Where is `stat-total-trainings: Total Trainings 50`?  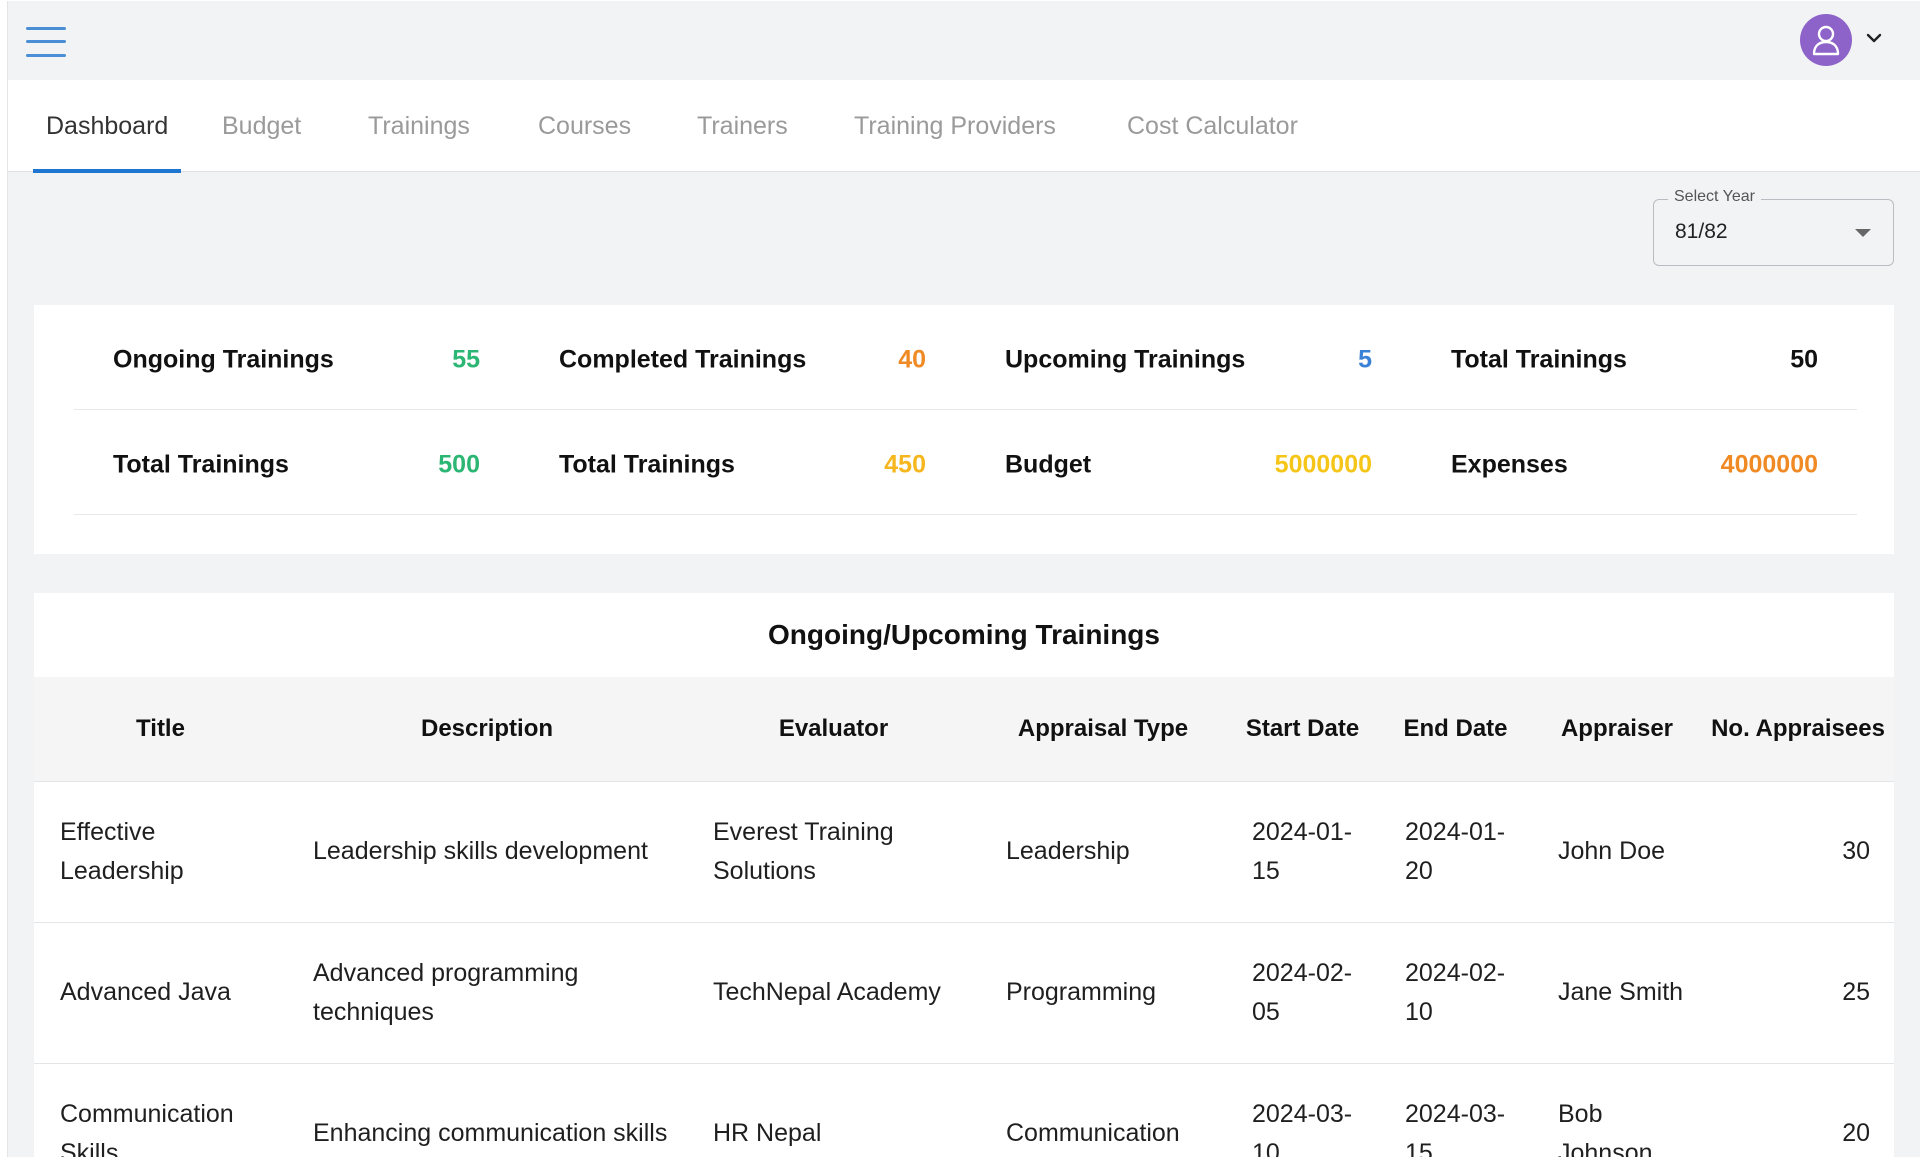 stat-total-trainings: Total Trainings 50 is located at coordinates (1634, 357).